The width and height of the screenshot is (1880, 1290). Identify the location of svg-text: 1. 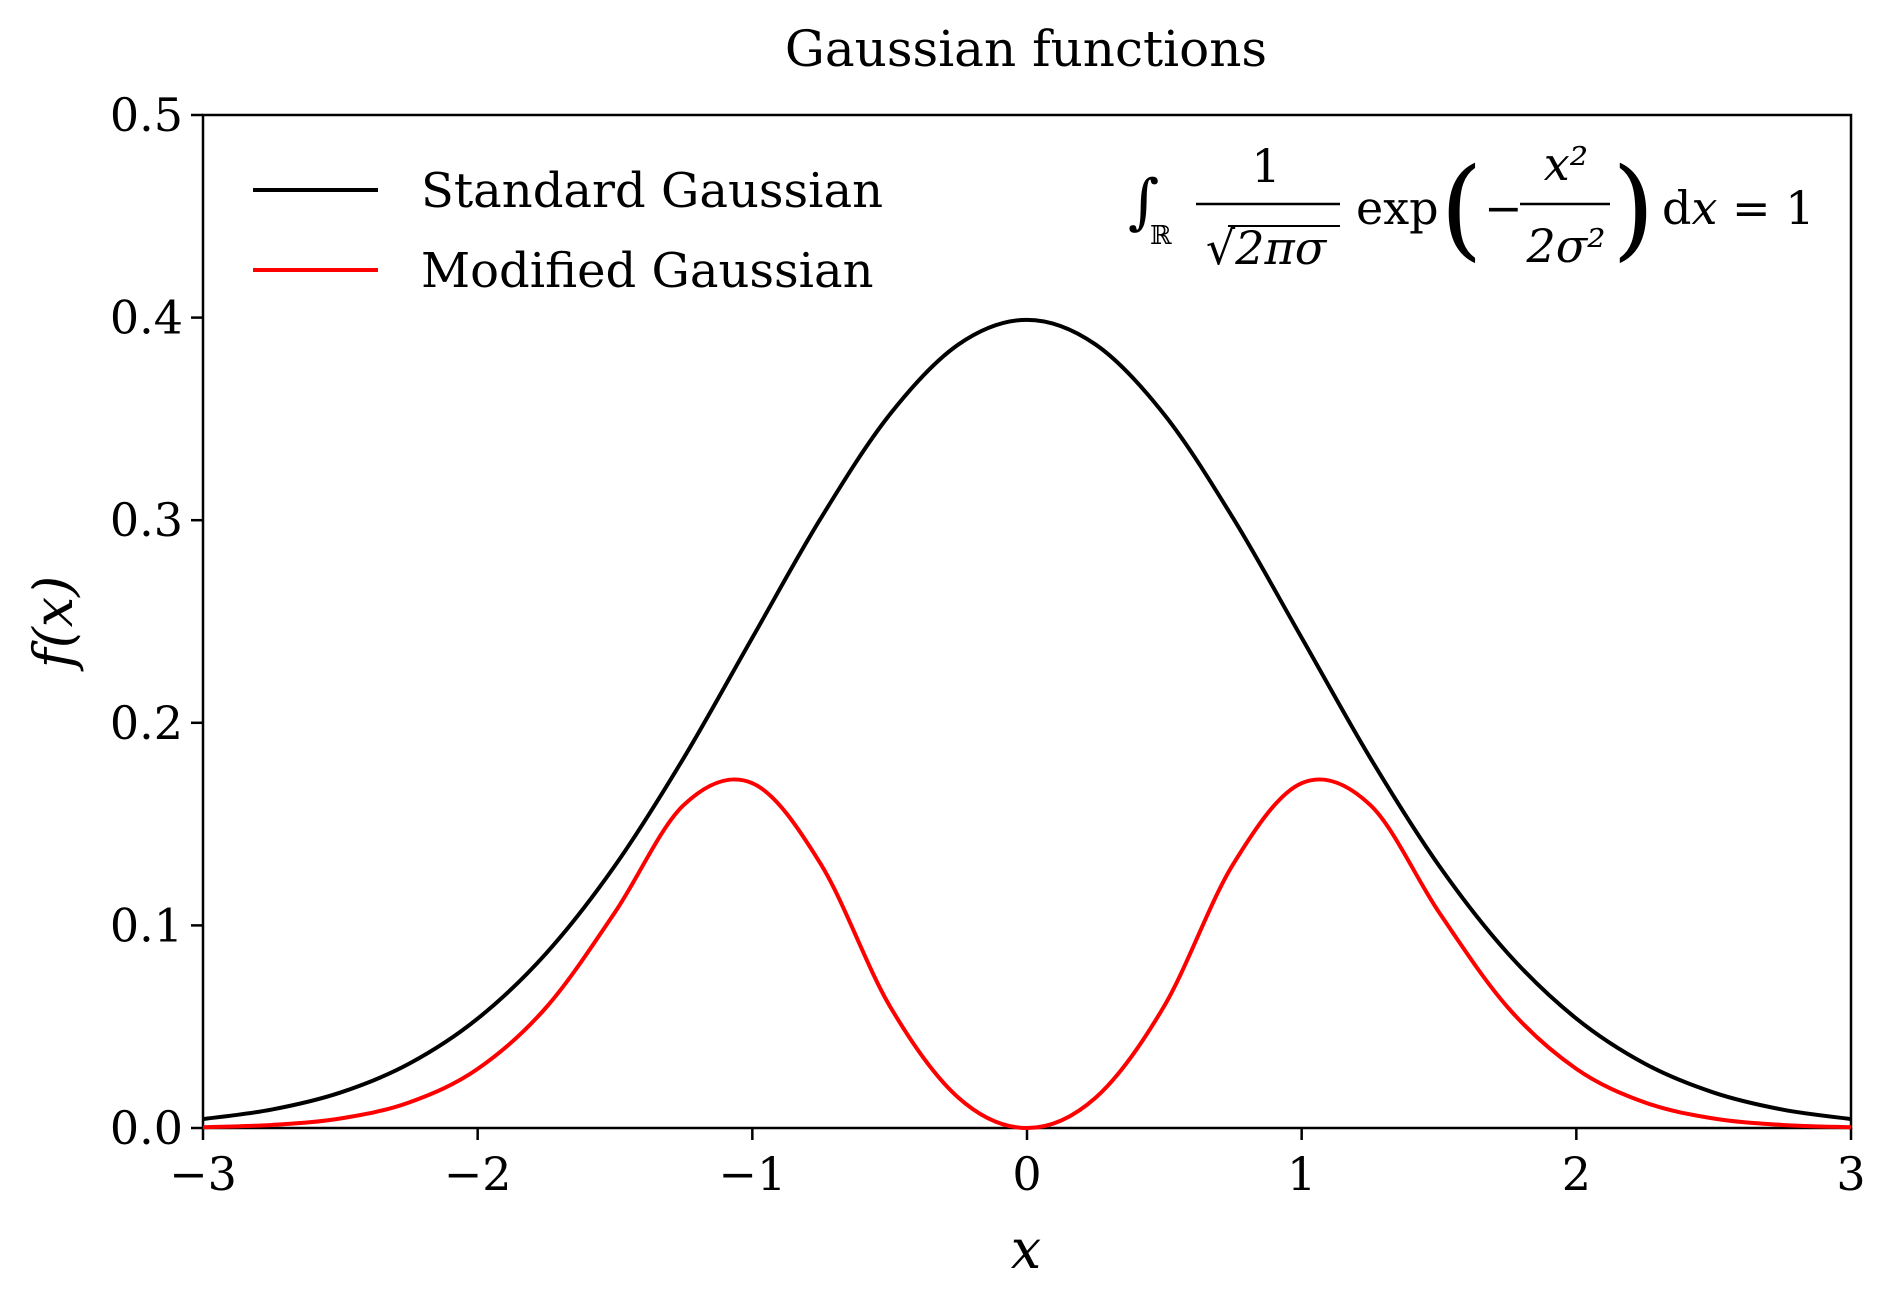
(1265, 166).